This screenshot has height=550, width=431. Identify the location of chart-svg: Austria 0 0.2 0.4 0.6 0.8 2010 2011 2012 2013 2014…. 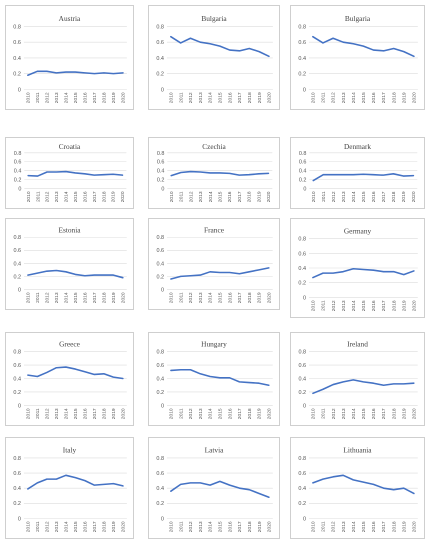
(70, 58).